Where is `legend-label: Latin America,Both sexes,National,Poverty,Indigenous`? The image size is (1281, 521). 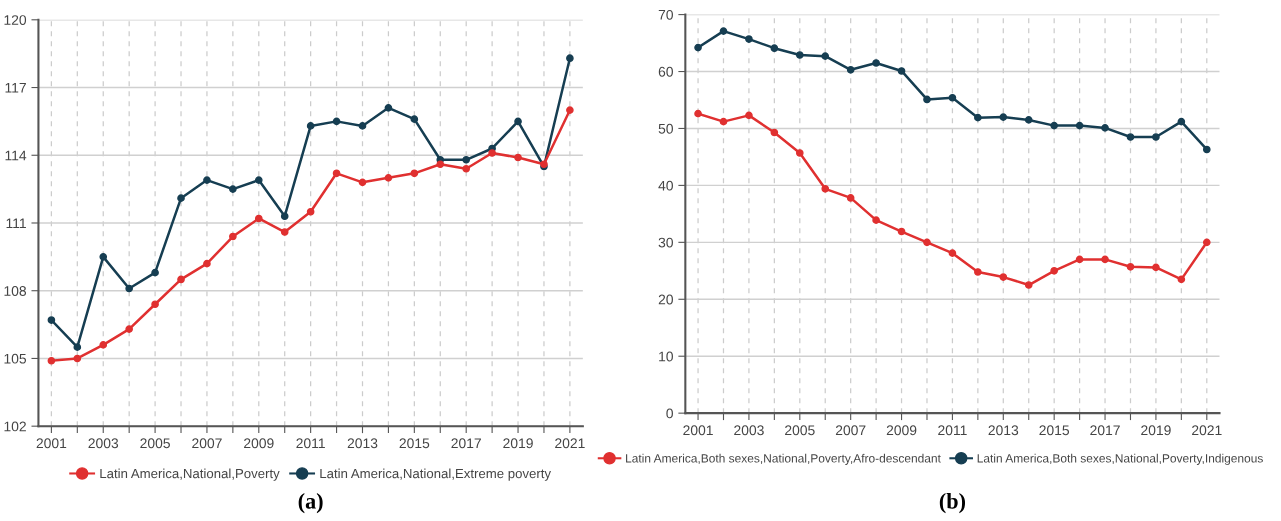 legend-label: Latin America,Both sexes,National,Poverty,Indigenous is located at coordinates (1120, 459).